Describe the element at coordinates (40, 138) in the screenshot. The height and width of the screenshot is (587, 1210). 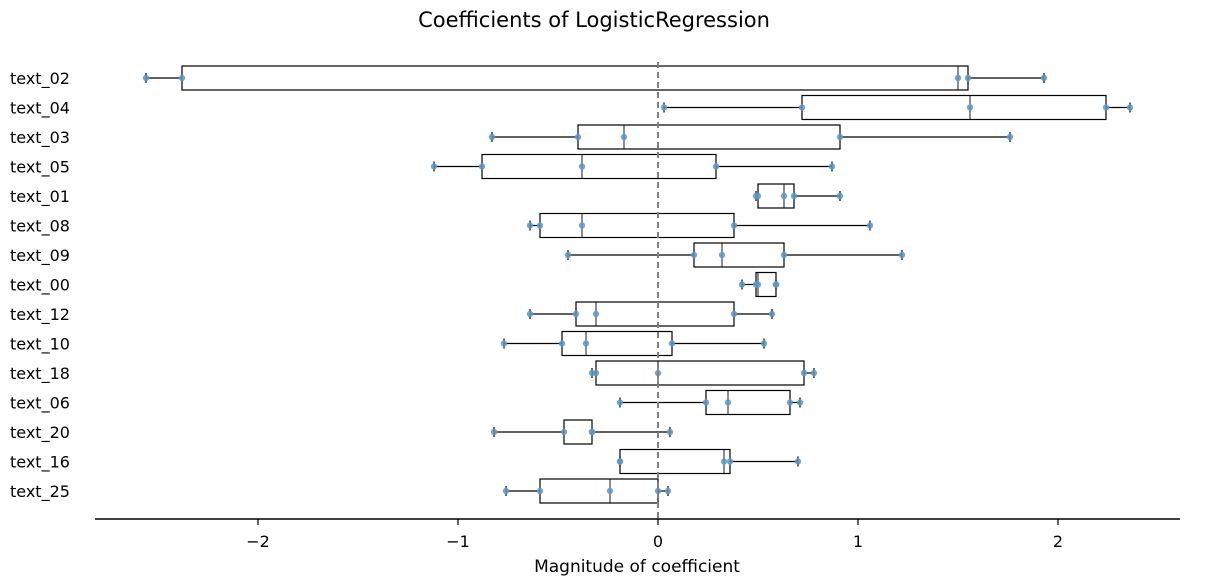
I see `y-tick-label: text_03` at that location.